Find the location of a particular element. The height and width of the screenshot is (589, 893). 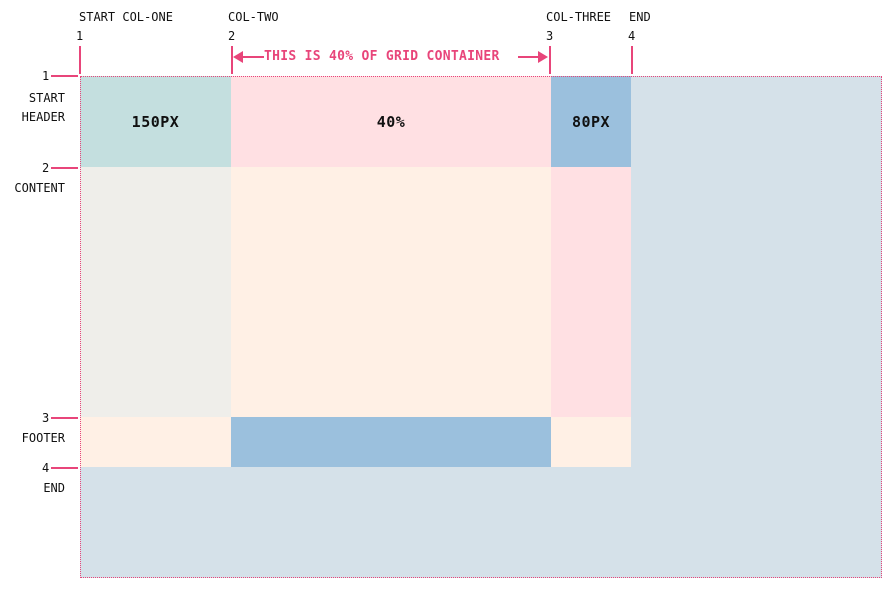

measure-left-arrowhead-icon is located at coordinates (238, 57).